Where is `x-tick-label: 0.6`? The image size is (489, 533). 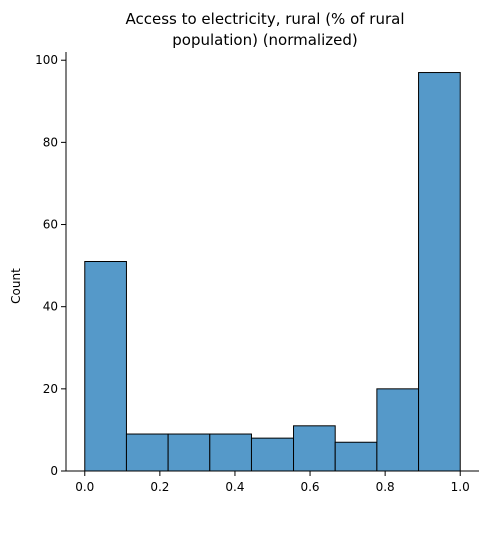
x-tick-label: 0.6 is located at coordinates (309, 487).